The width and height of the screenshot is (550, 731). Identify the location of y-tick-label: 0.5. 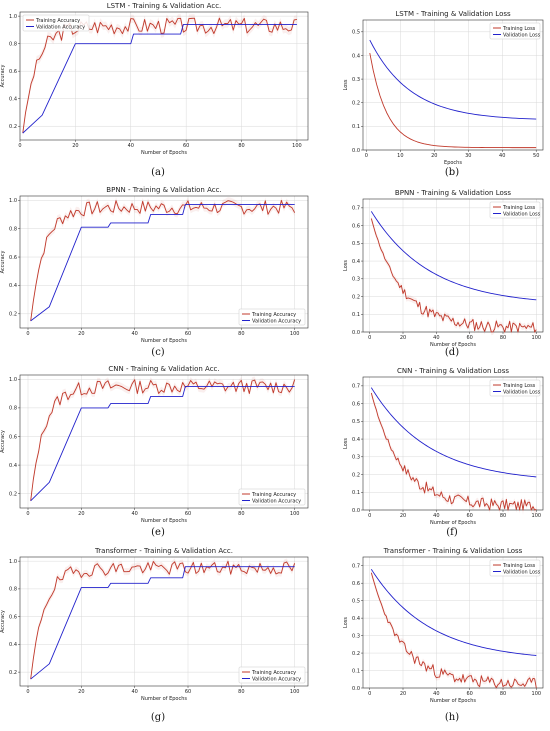
(356, 601).